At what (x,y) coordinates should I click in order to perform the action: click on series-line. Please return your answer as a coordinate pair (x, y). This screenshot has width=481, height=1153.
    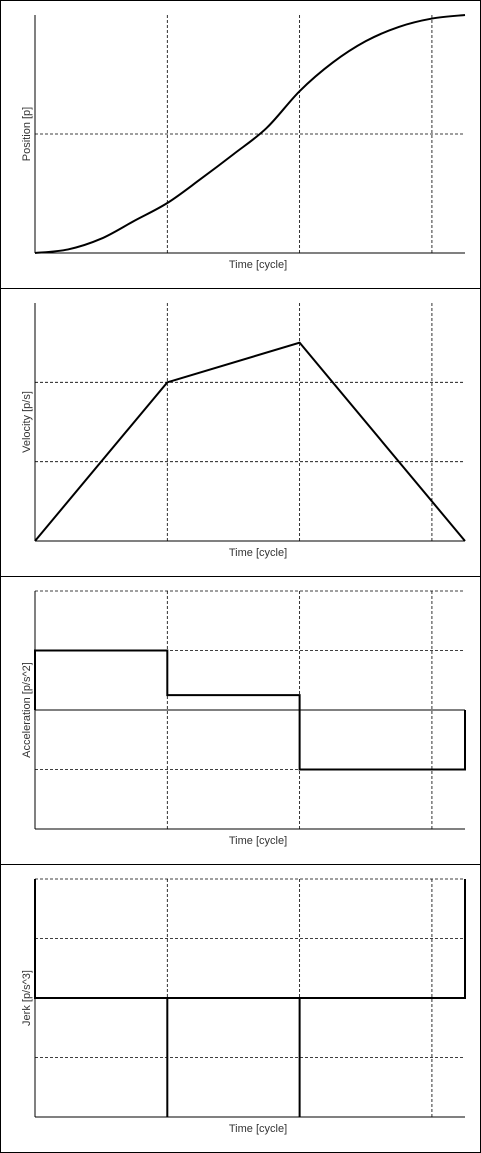
    Looking at the image, I should click on (250, 710).